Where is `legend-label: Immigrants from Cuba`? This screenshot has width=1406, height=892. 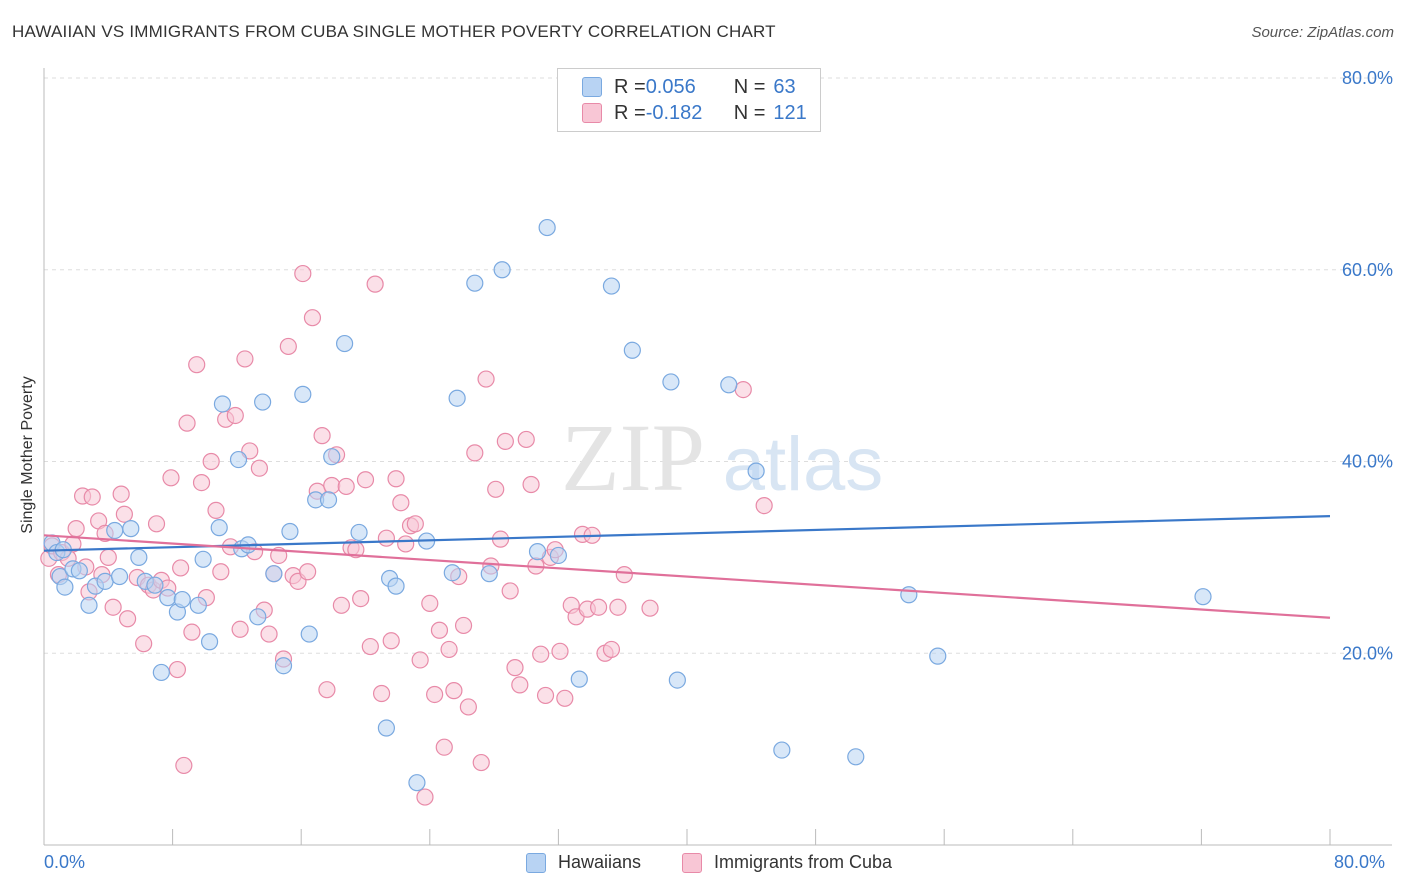
legend-label: Immigrants from Cuba is located at coordinates (803, 862).